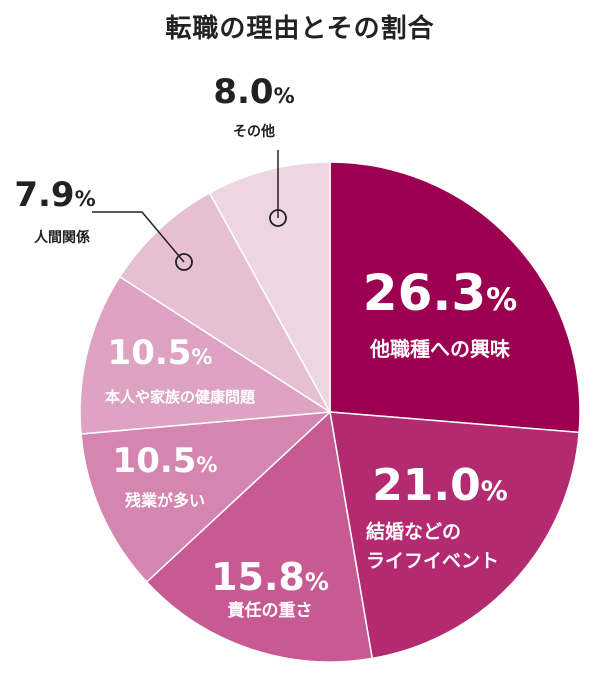  Describe the element at coordinates (254, 131) in the screenshot. I see `slice-label: その他` at that location.